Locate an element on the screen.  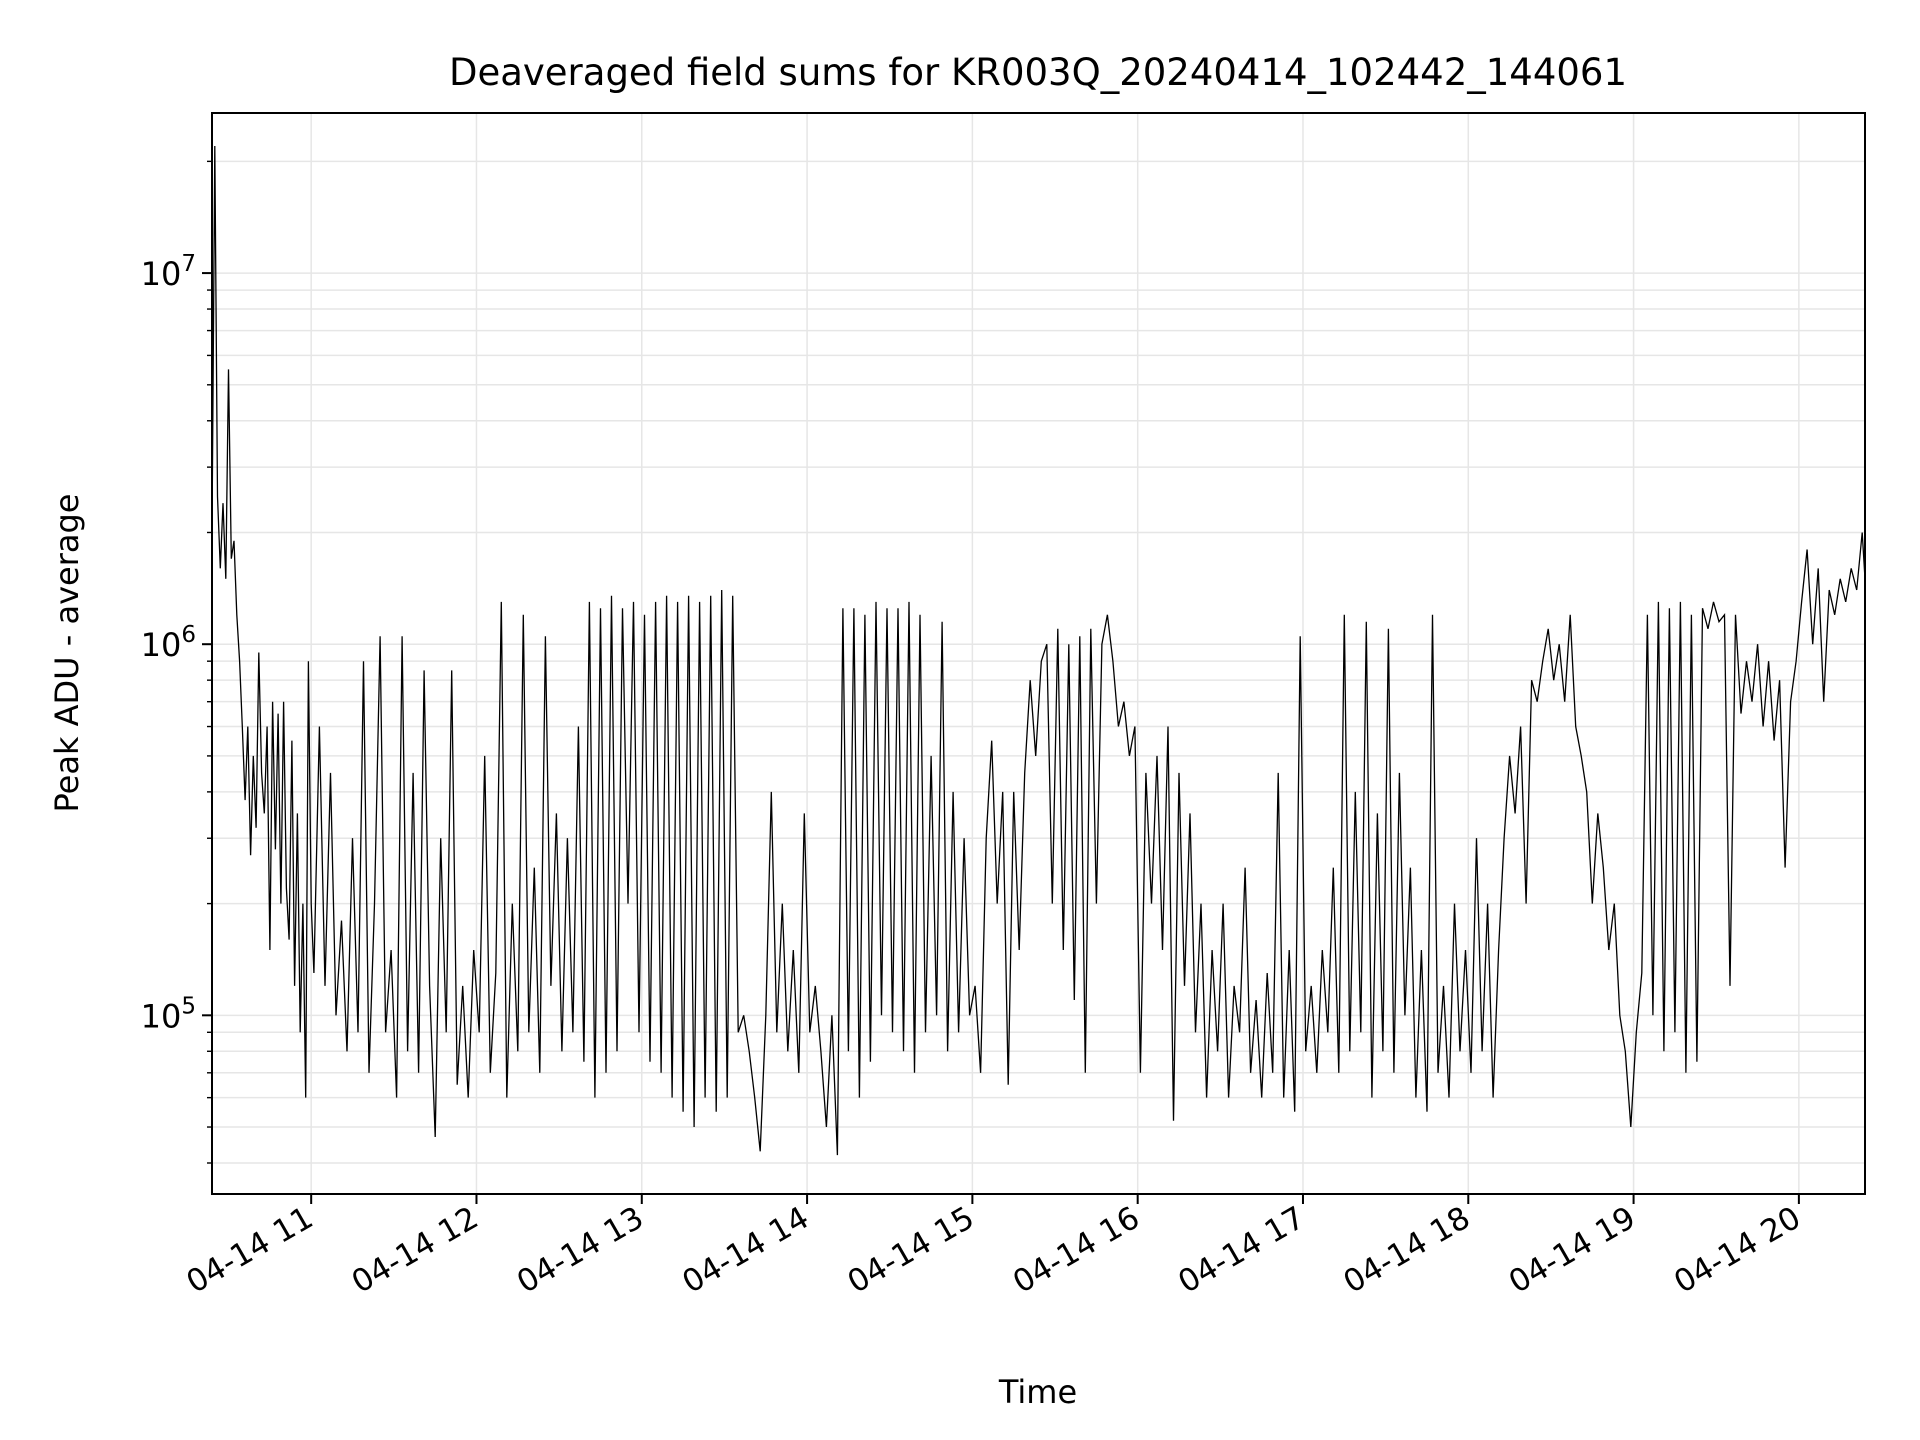
y-tick-label: 10⁶ is located at coordinates (168, 643).